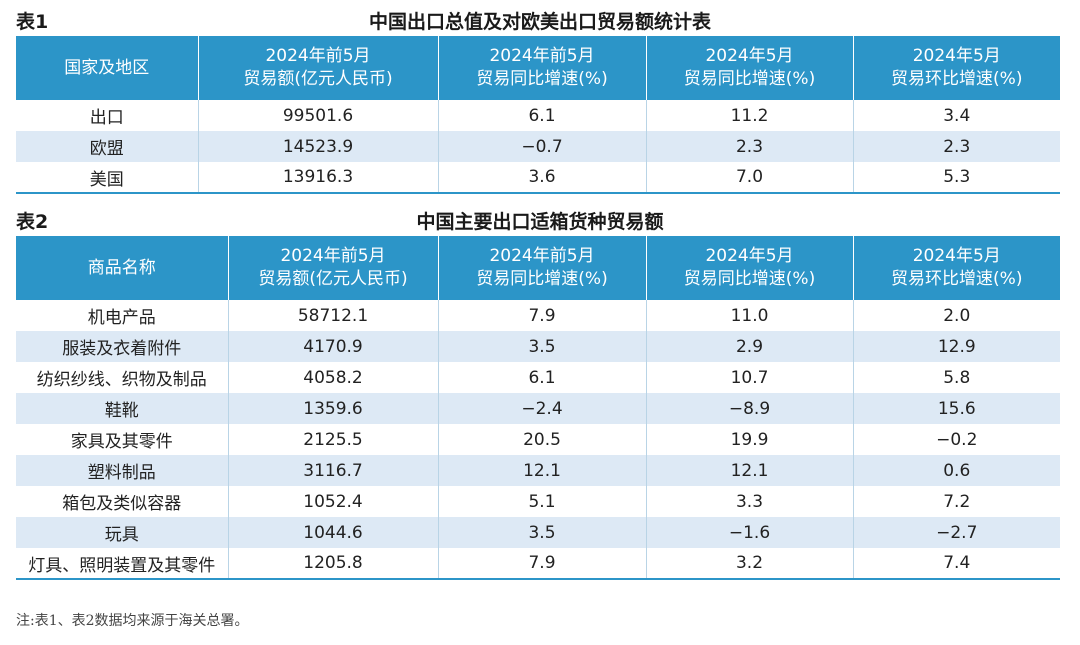 Image resolution: width=1080 pixels, height=645 pixels. What do you see at coordinates (956, 315) in the screenshot?
I see `table-cell: 2.0` at bounding box center [956, 315].